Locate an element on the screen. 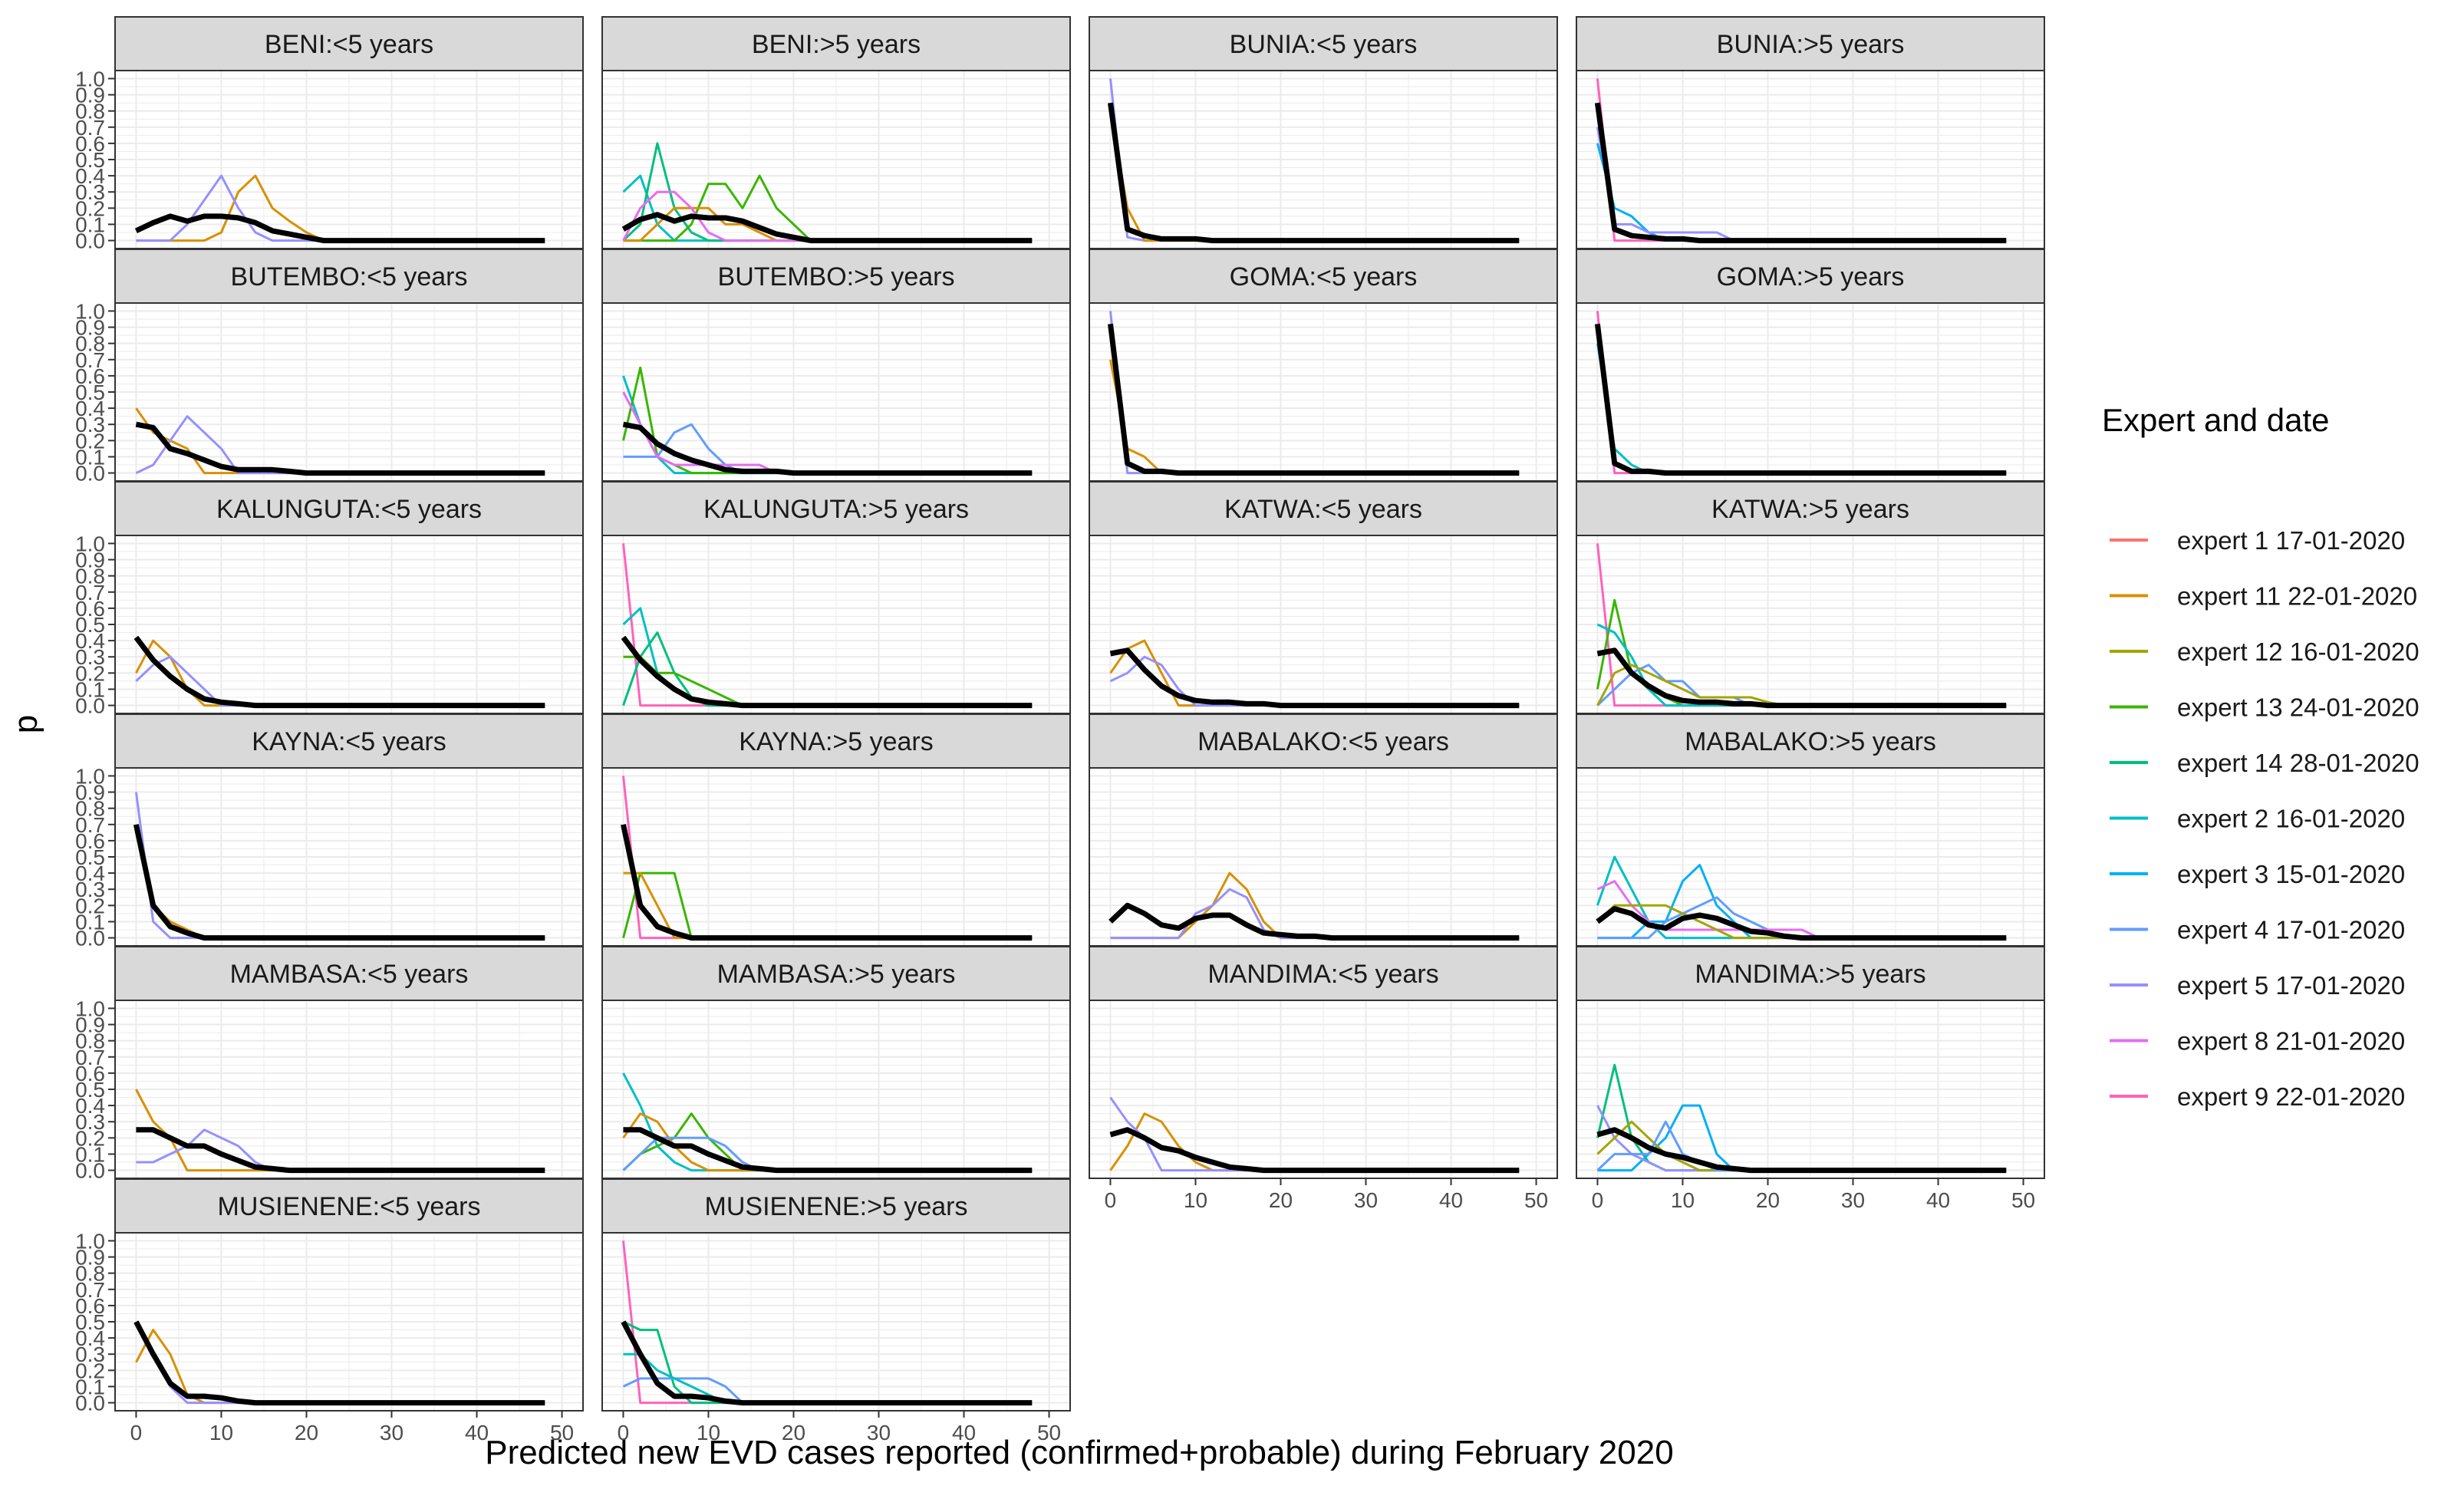  facet-panel: BUNIA:>5 years is located at coordinates (1810, 133).